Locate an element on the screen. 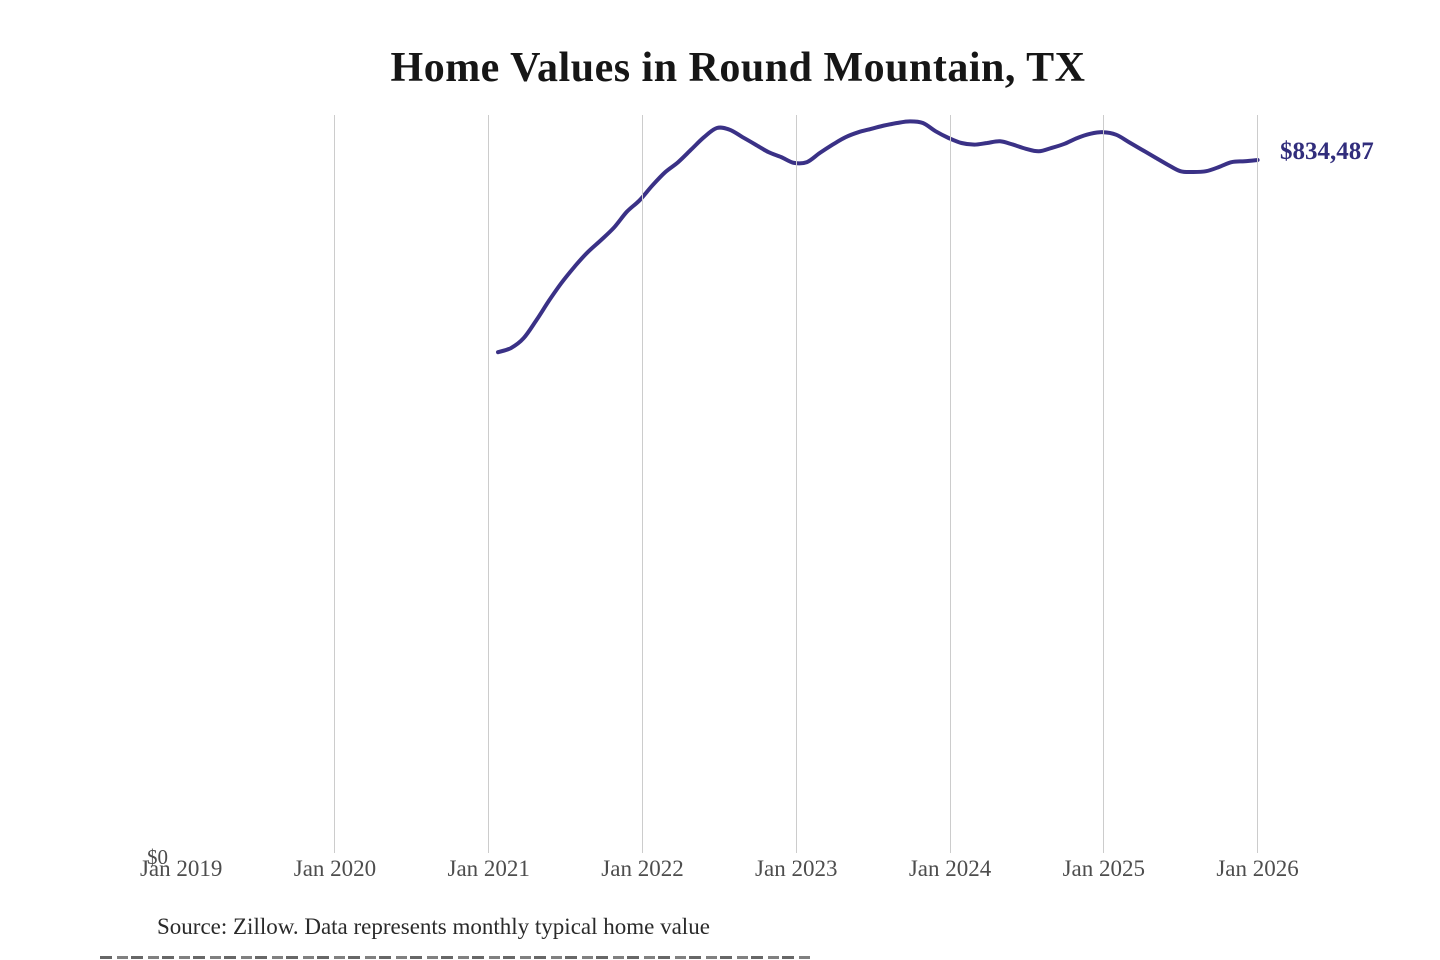 The width and height of the screenshot is (1440, 960). gridline-jan-2023 is located at coordinates (796, 484).